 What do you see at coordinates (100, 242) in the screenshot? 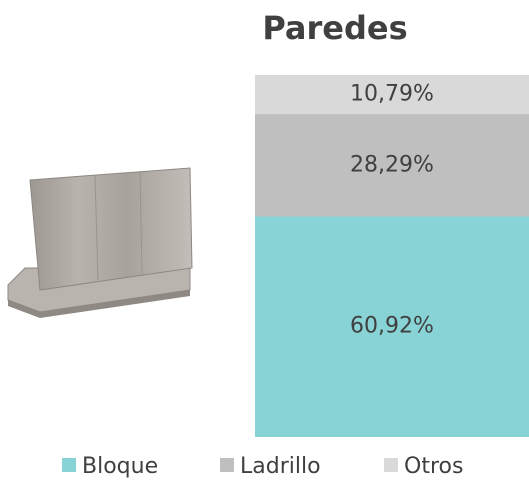
I see `wall-image` at bounding box center [100, 242].